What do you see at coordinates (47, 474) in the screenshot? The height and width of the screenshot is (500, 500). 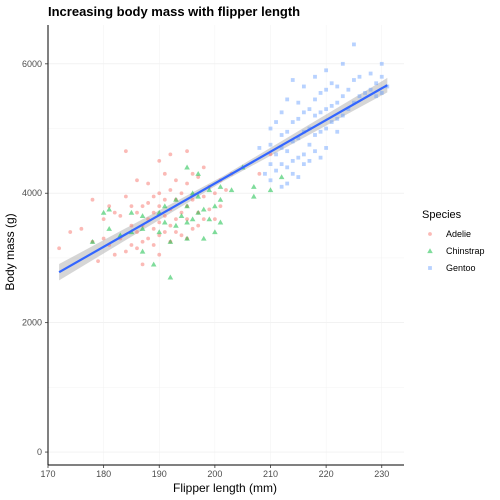 I see `x-tick-label: 170` at bounding box center [47, 474].